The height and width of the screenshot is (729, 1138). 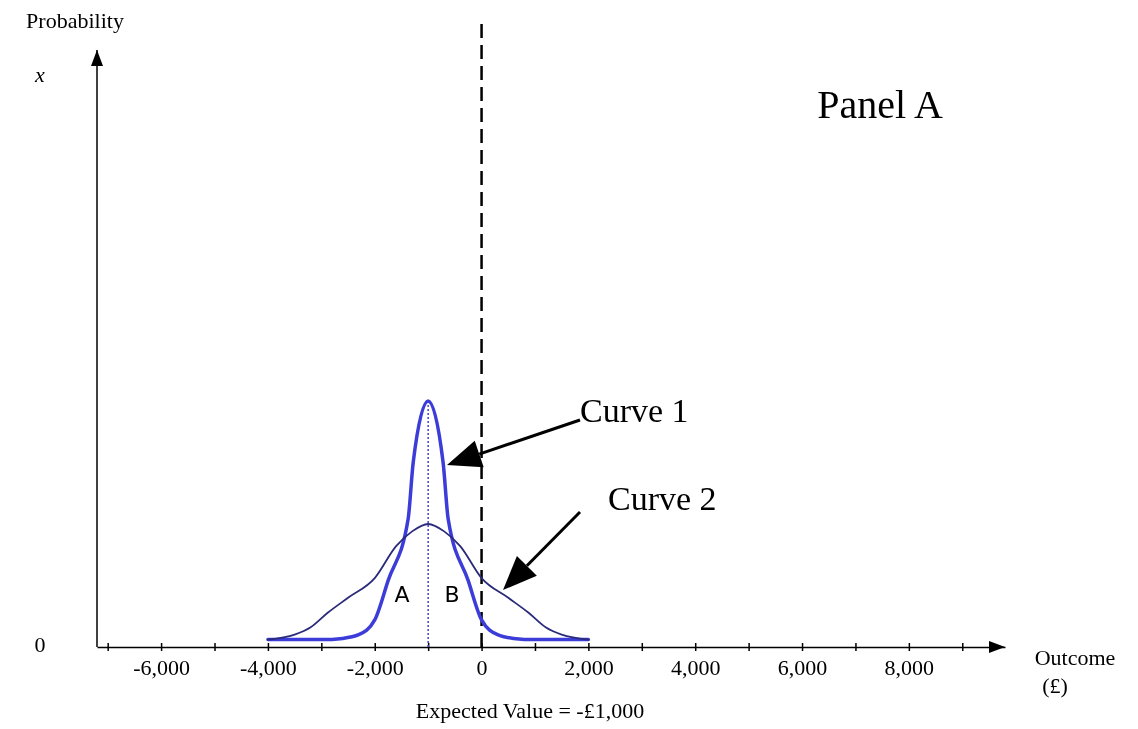 I want to click on x-tick-label: 0, so click(x=482, y=667).